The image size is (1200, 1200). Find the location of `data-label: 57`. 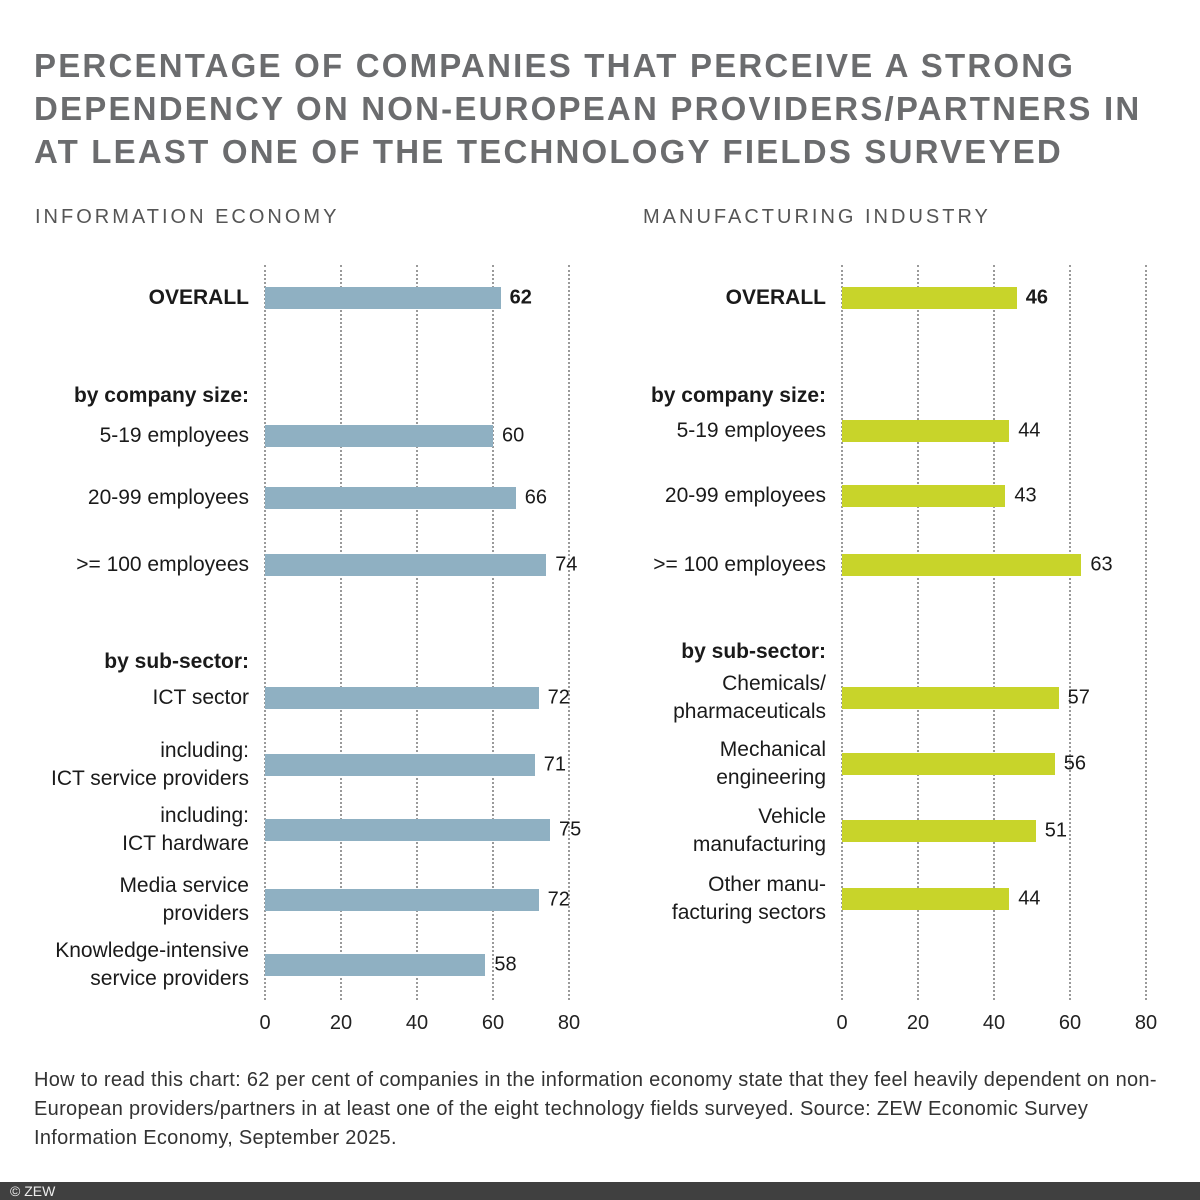

data-label: 57 is located at coordinates (1078, 697).